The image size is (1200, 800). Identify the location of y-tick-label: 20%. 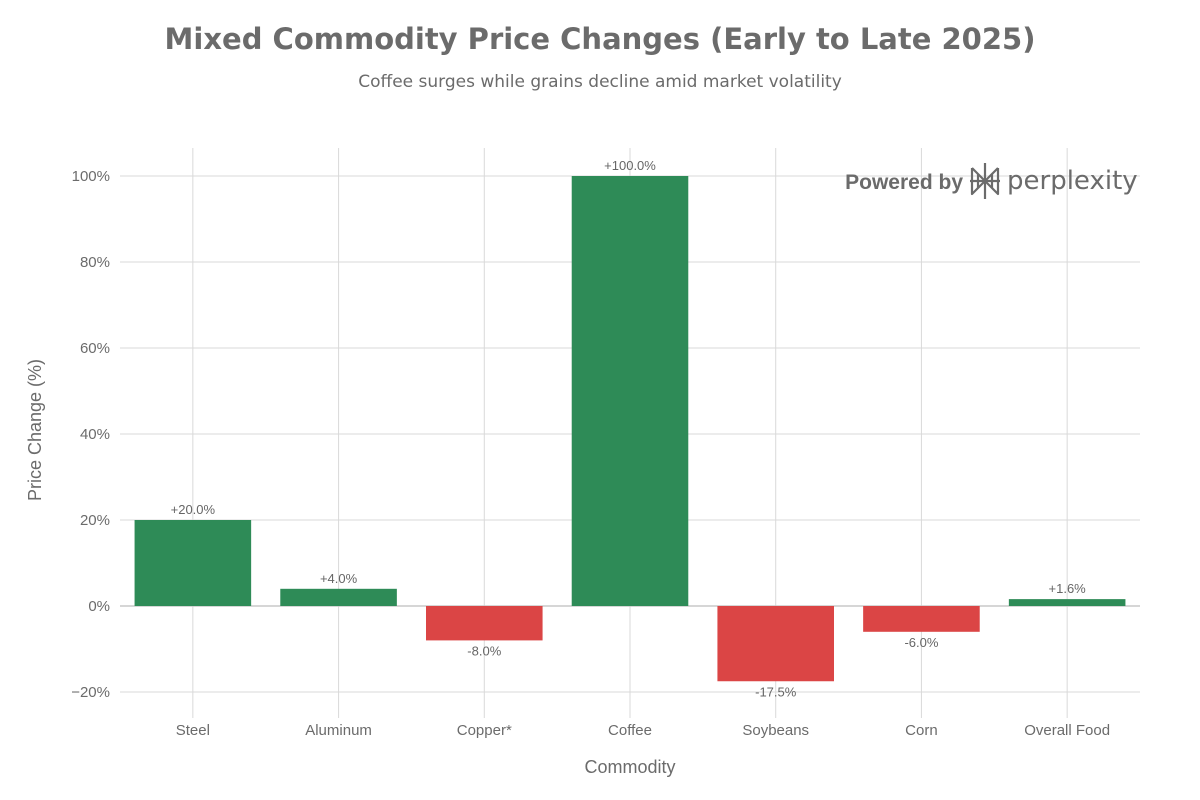
(95, 520).